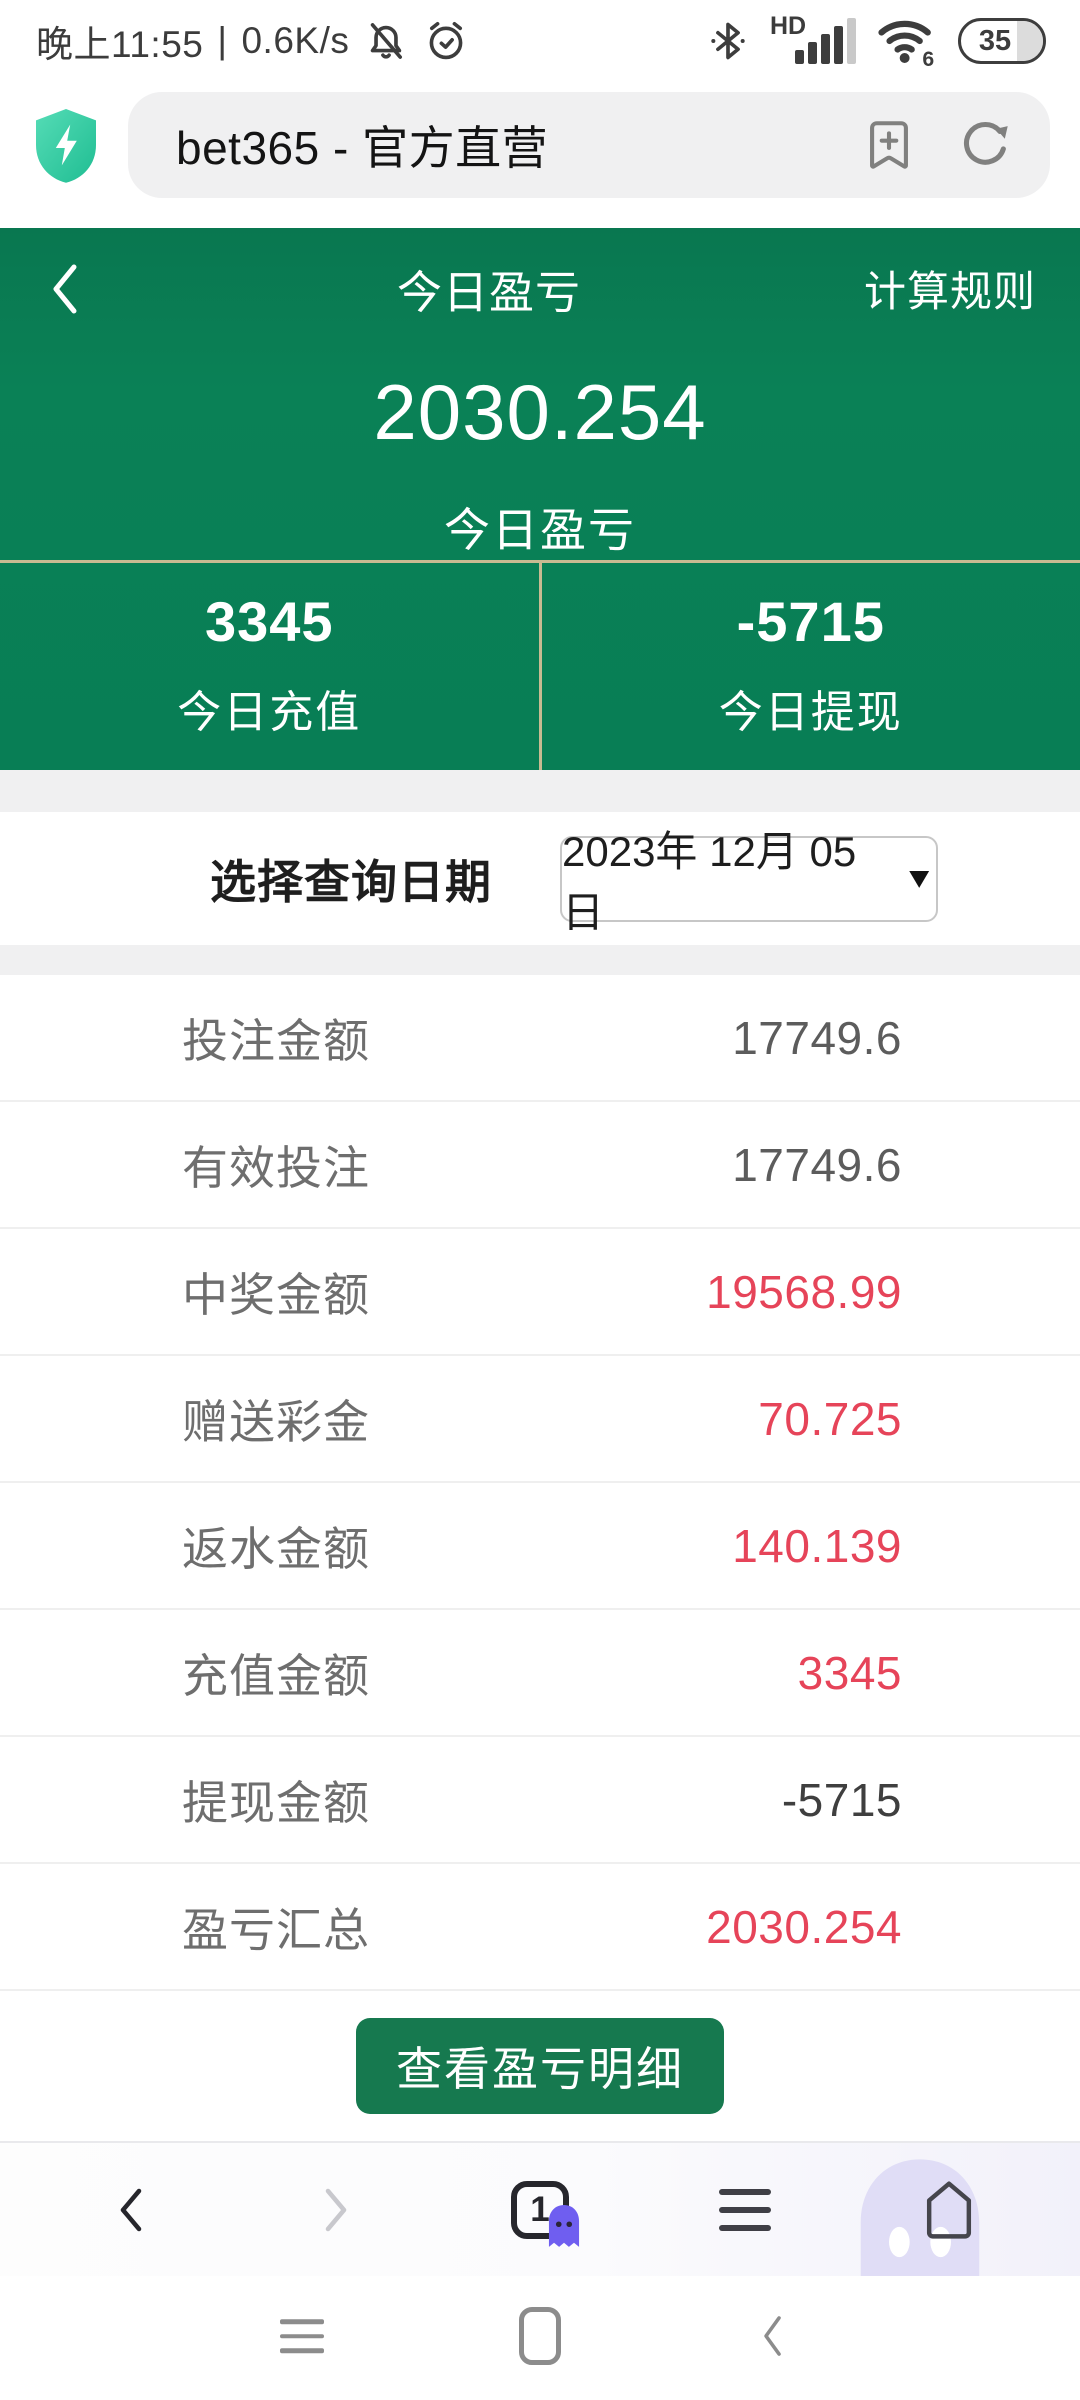 This screenshot has height=2400, width=1080. I want to click on bluetooth-icon, so click(728, 41).